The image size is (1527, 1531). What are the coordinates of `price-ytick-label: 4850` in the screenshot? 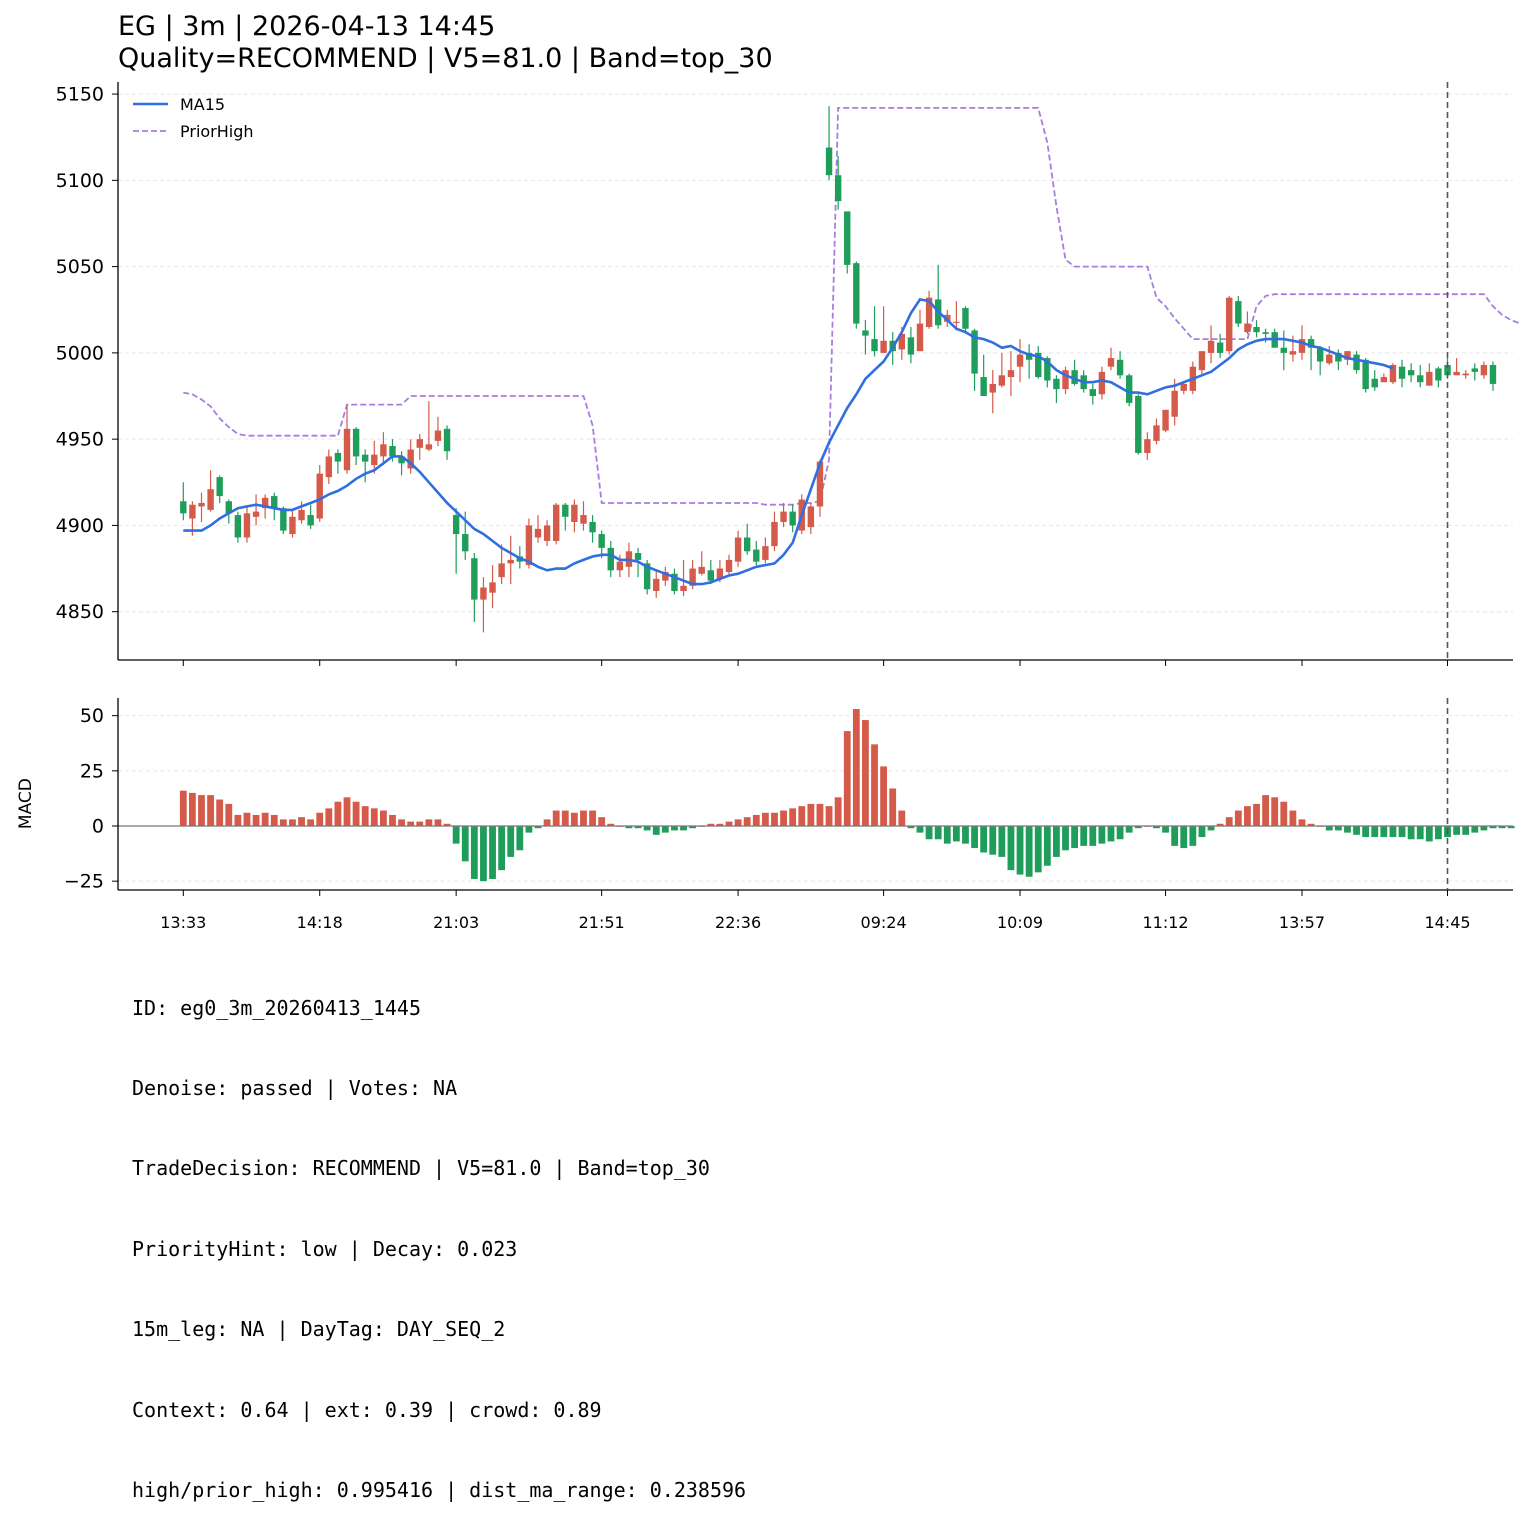 It's located at (80, 612).